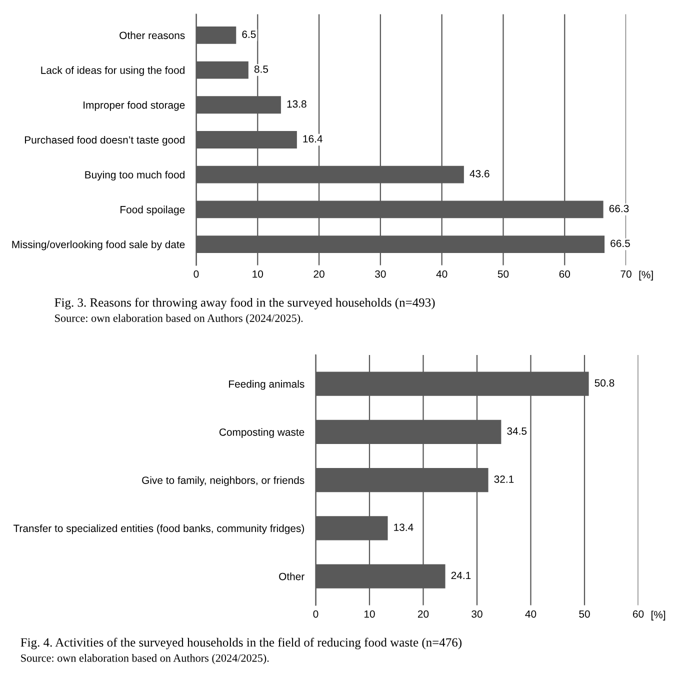 This screenshot has height=680, width=679. I want to click on data-label: 16.4, so click(312, 139).